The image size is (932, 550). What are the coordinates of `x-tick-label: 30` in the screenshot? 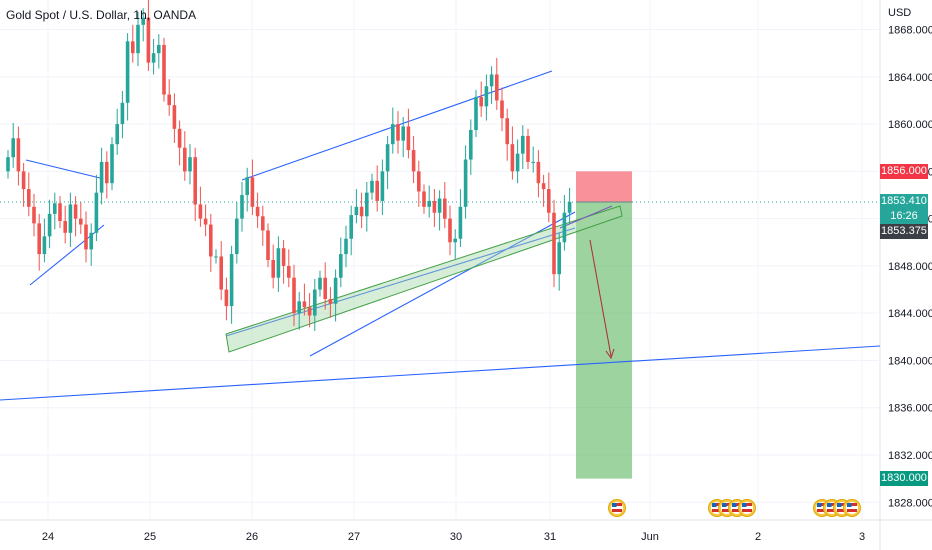 It's located at (456, 537).